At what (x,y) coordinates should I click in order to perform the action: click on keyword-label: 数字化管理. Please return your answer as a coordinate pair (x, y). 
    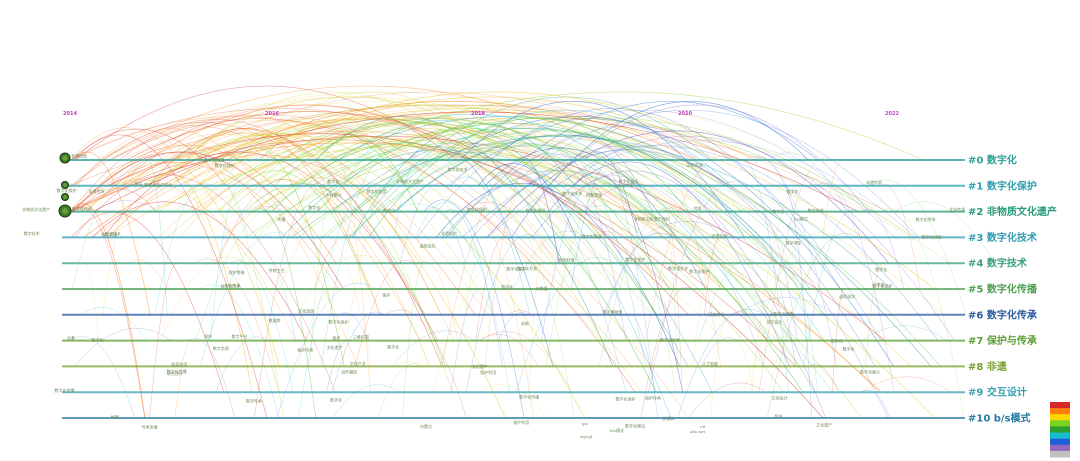
    Looking at the image, I should click on (592, 236).